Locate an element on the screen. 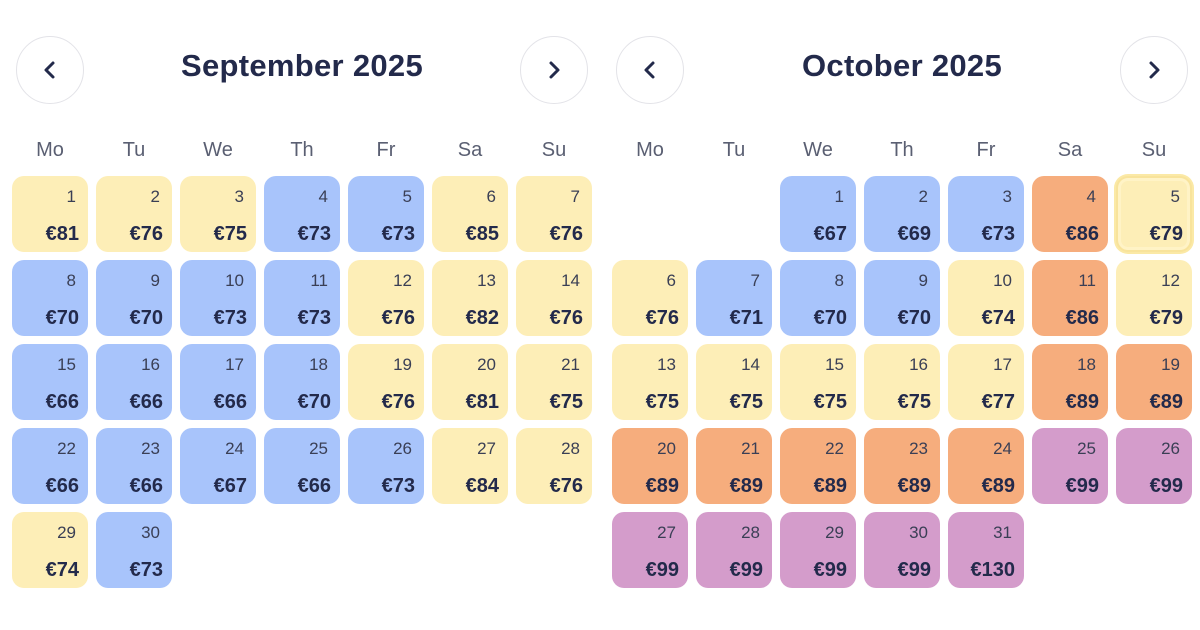 This screenshot has height=630, width=1200. day-cell: 7 €71 is located at coordinates (734, 298).